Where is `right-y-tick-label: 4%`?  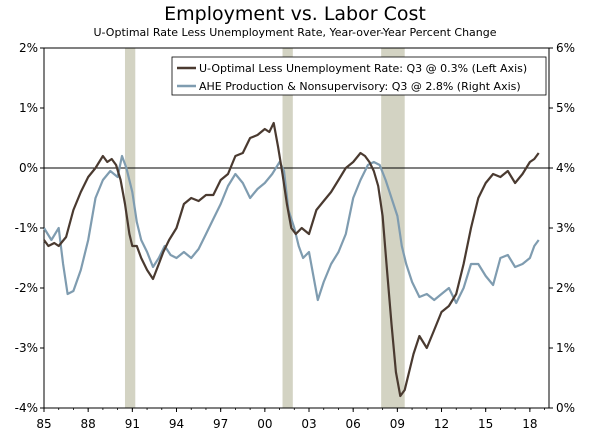
right-y-tick-label: 4% is located at coordinates (565, 168).